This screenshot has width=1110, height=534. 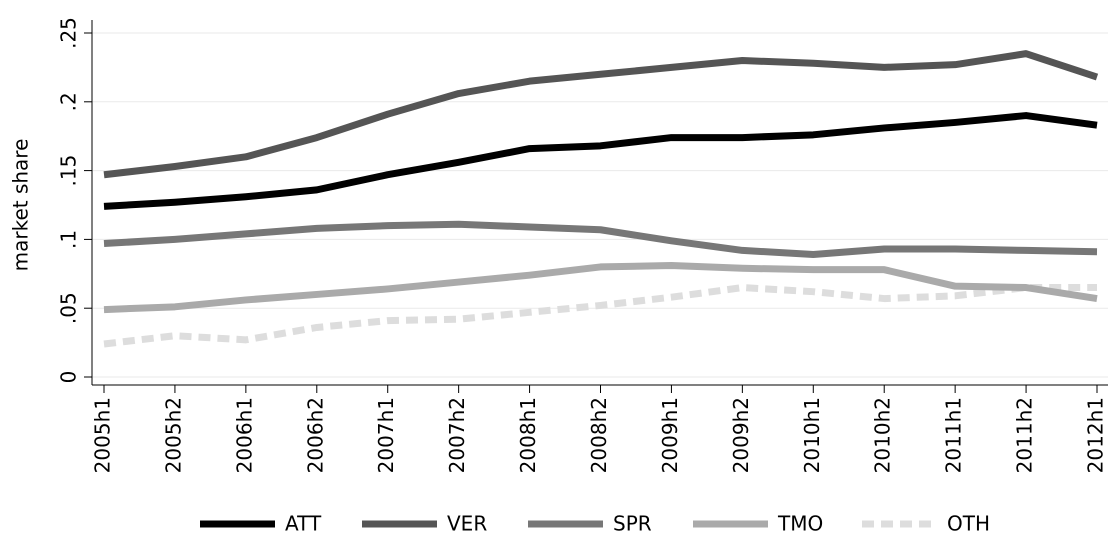 What do you see at coordinates (69, 33) in the screenshot?
I see `y-tick-label: .25` at bounding box center [69, 33].